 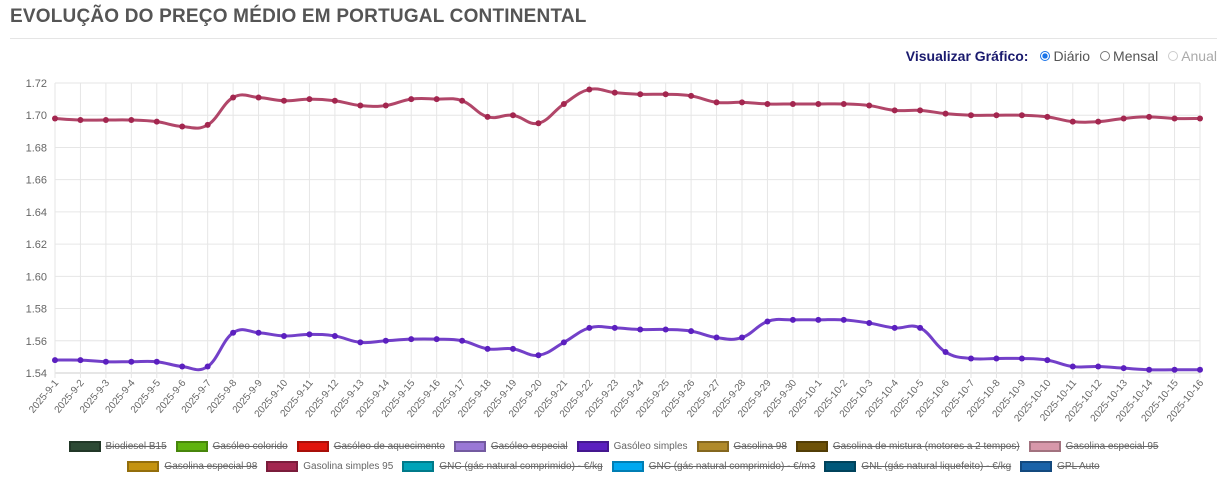 I want to click on legend-item: Biodiesel B15, so click(x=117, y=446).